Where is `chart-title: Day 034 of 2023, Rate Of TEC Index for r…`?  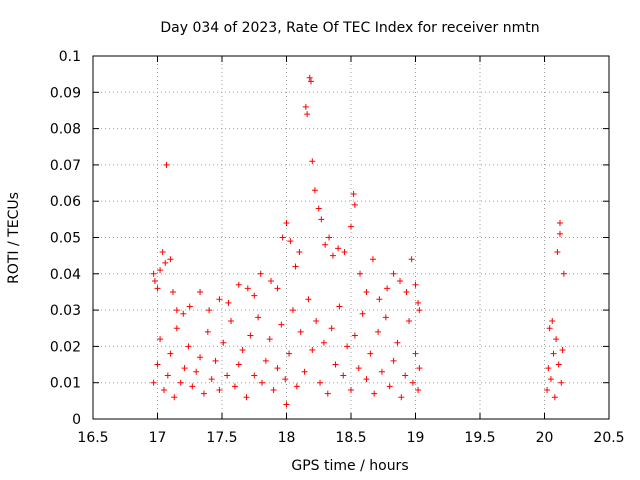 chart-title: Day 034 of 2023, Rate Of TEC Index for r… is located at coordinates (349, 28).